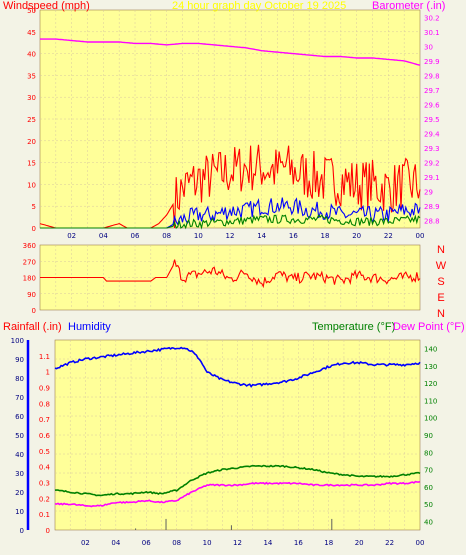 This screenshot has height=555, width=466. Describe the element at coordinates (298, 543) in the screenshot. I see `temperature-x-tick-label: 16` at that location.